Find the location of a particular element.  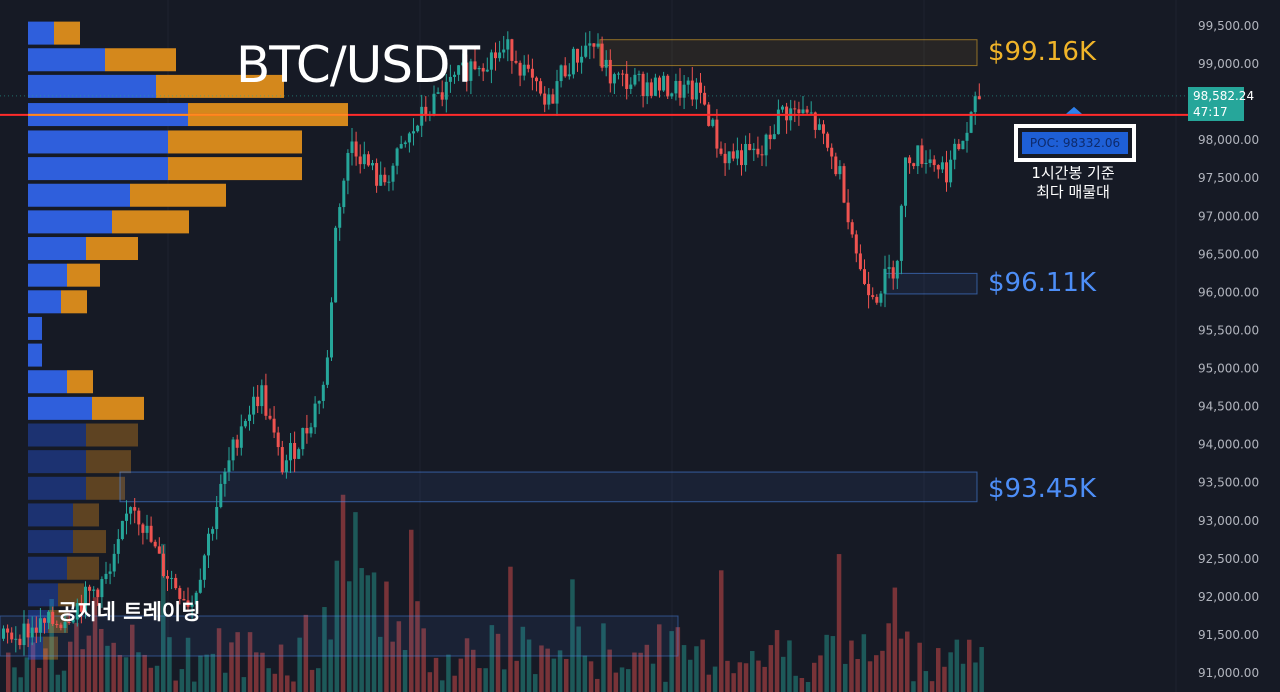

poc-note-line1: 1시간봉 기준 is located at coordinates (1073, 173).